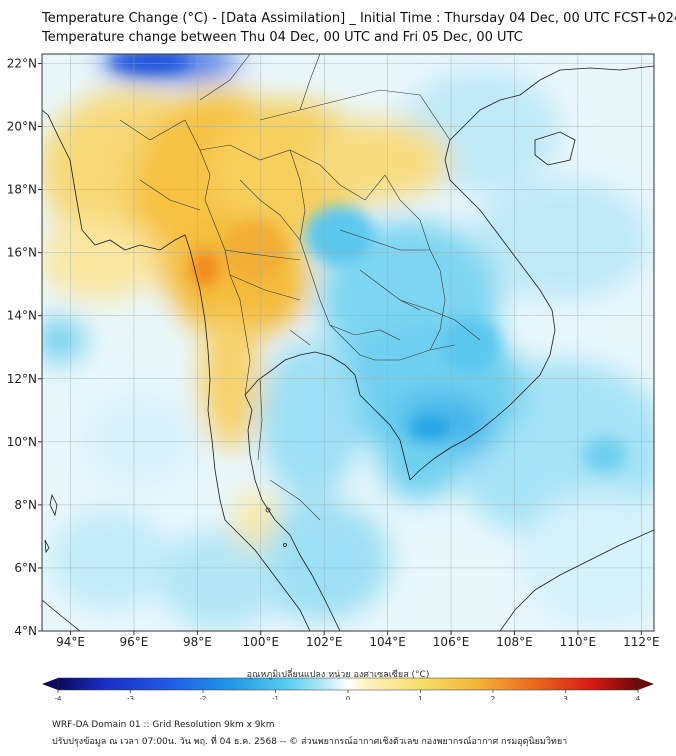 The image size is (676, 756). Describe the element at coordinates (24, 347) in the screenshot. I see `lat-axis: 22°N 20°N 18°N 16°N 14°N 12°N 10°N 8°N 6°N 4°N` at that location.